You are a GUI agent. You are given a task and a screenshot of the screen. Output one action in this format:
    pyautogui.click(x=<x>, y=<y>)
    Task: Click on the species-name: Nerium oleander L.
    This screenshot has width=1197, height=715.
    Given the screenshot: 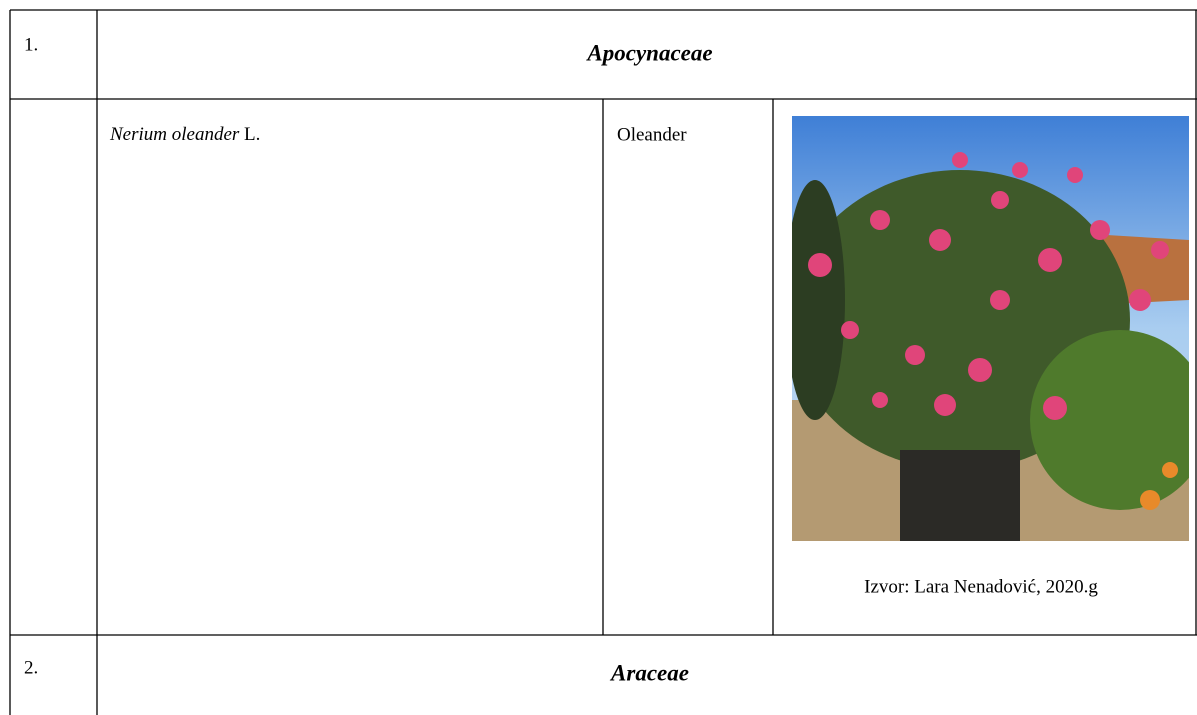 What is the action you would take?
    pyautogui.click(x=184, y=134)
    